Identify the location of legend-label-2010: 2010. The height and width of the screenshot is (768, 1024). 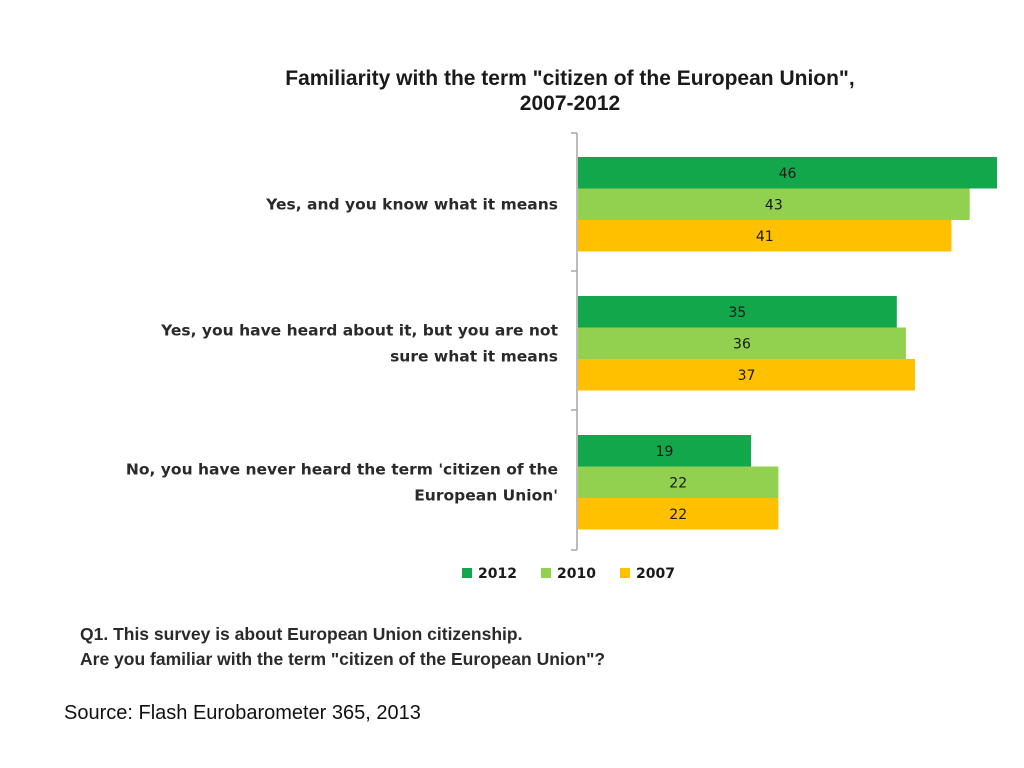
(576, 574).